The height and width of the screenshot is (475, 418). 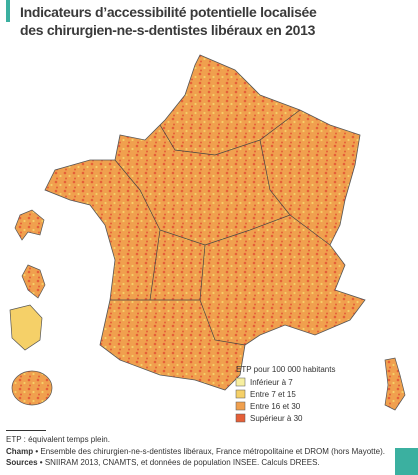 I want to click on legend-label: Inférieur à 7, so click(x=271, y=382).